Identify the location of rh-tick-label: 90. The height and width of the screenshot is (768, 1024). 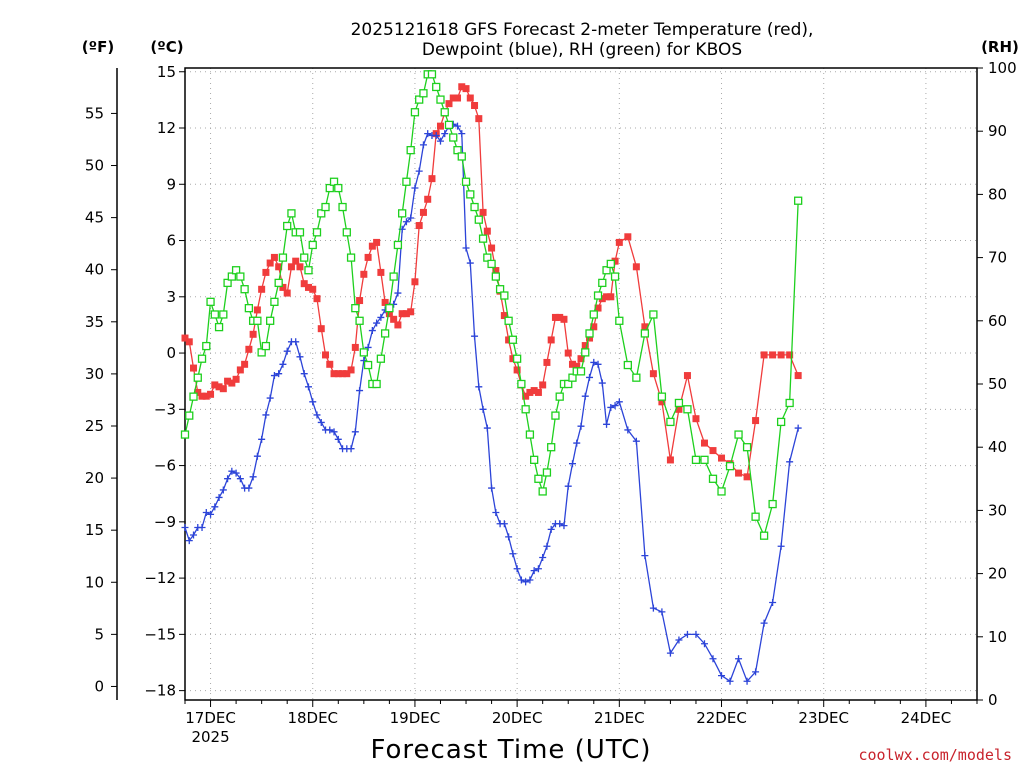
(997, 131).